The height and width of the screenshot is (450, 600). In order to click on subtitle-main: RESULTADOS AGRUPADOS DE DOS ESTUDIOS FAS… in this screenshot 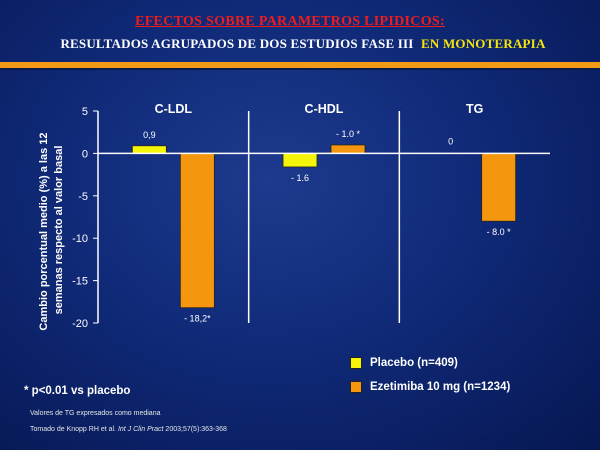, I will do `click(237, 43)`.